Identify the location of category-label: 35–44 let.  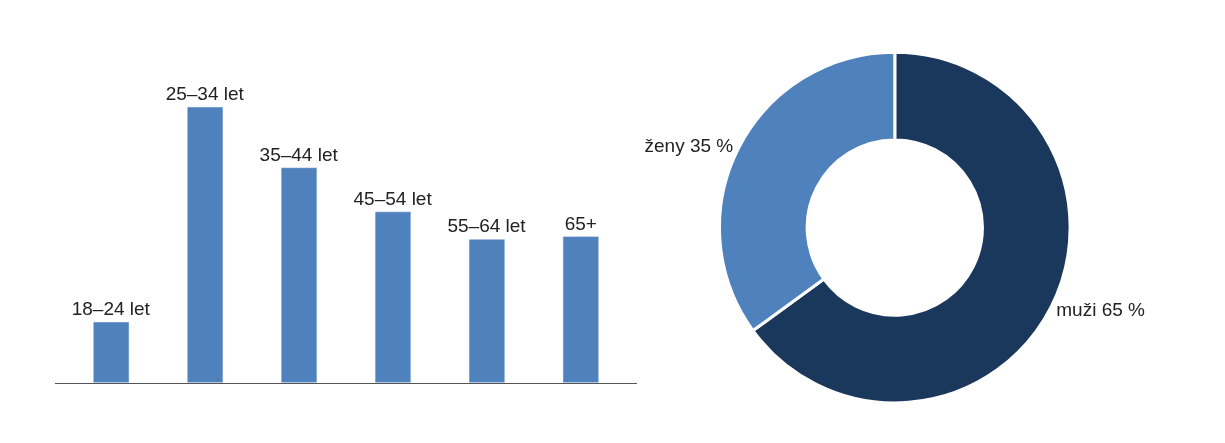
(298, 154).